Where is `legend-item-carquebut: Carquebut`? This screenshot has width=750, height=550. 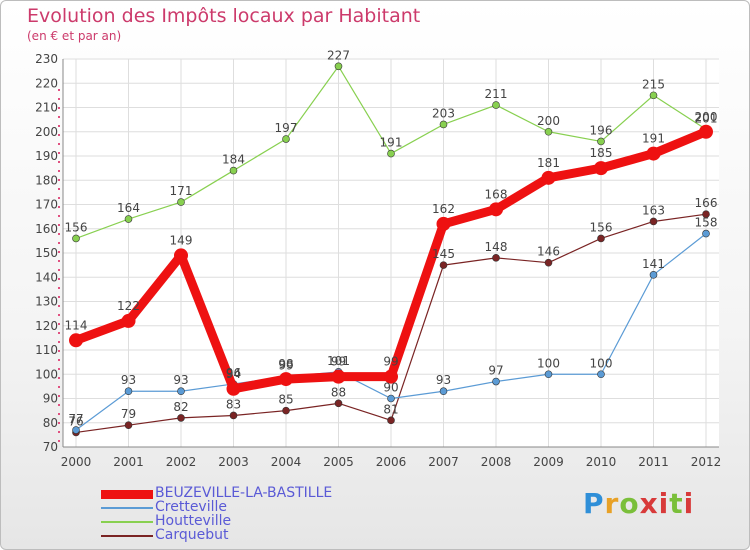
legend-item-carquebut: Carquebut is located at coordinates (231, 535).